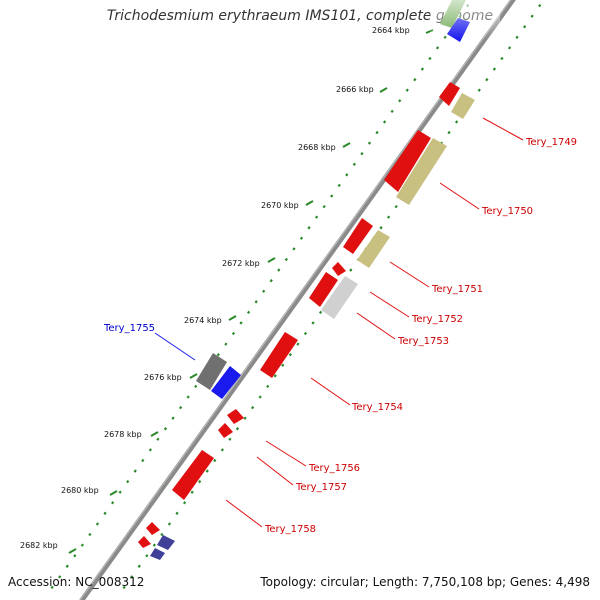 The height and width of the screenshot is (600, 600). I want to click on gene-label-1755: Tery_1755, so click(129, 328).